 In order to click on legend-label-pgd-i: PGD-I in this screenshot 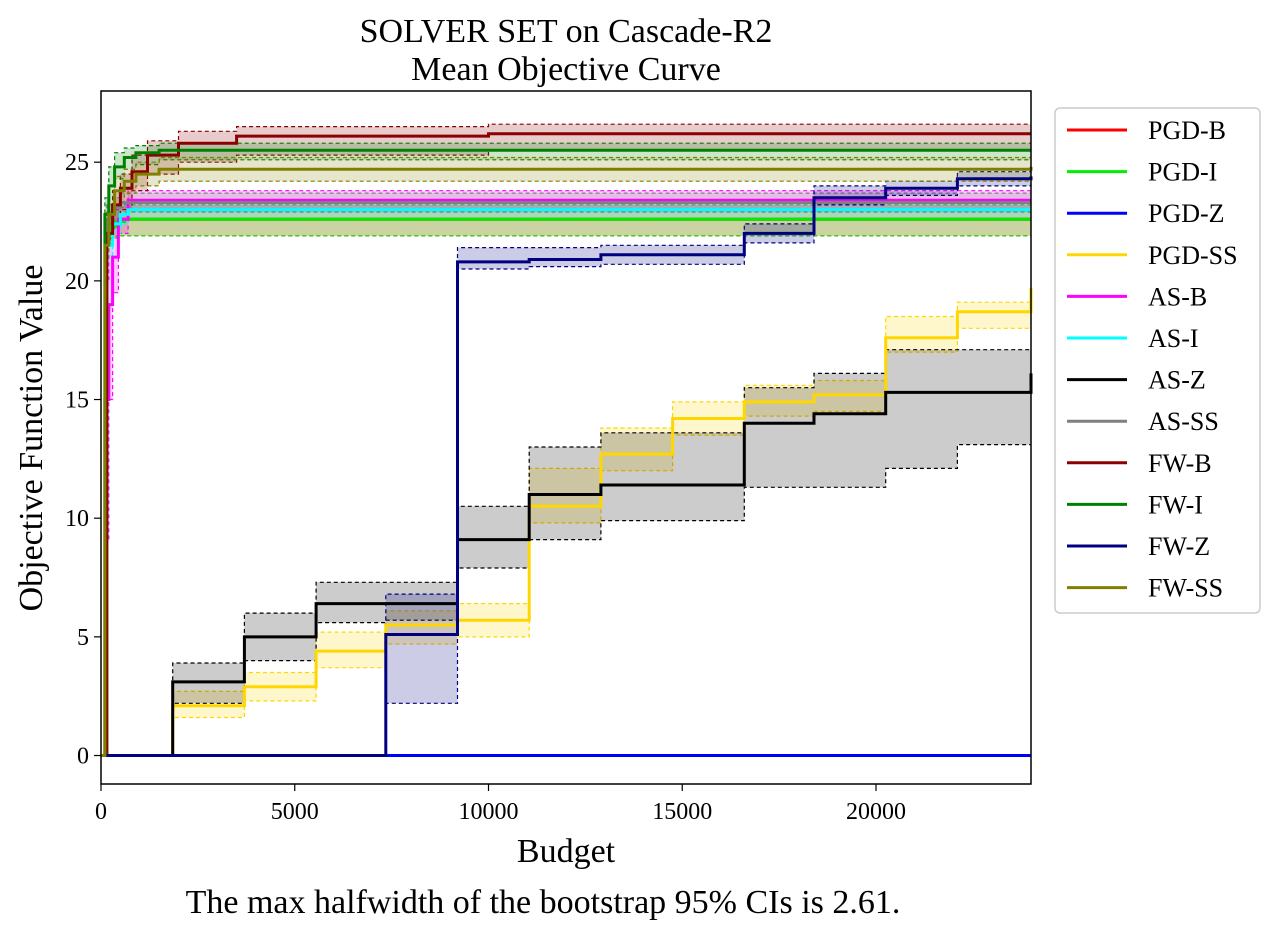, I will do `click(1182, 172)`.